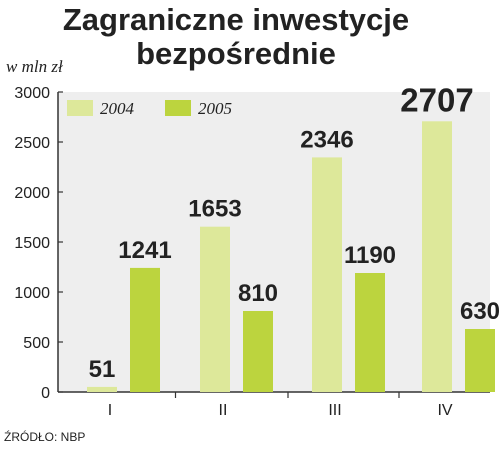 The image size is (500, 449). Describe the element at coordinates (327, 274) in the screenshot. I see `bar-2004-III` at that location.